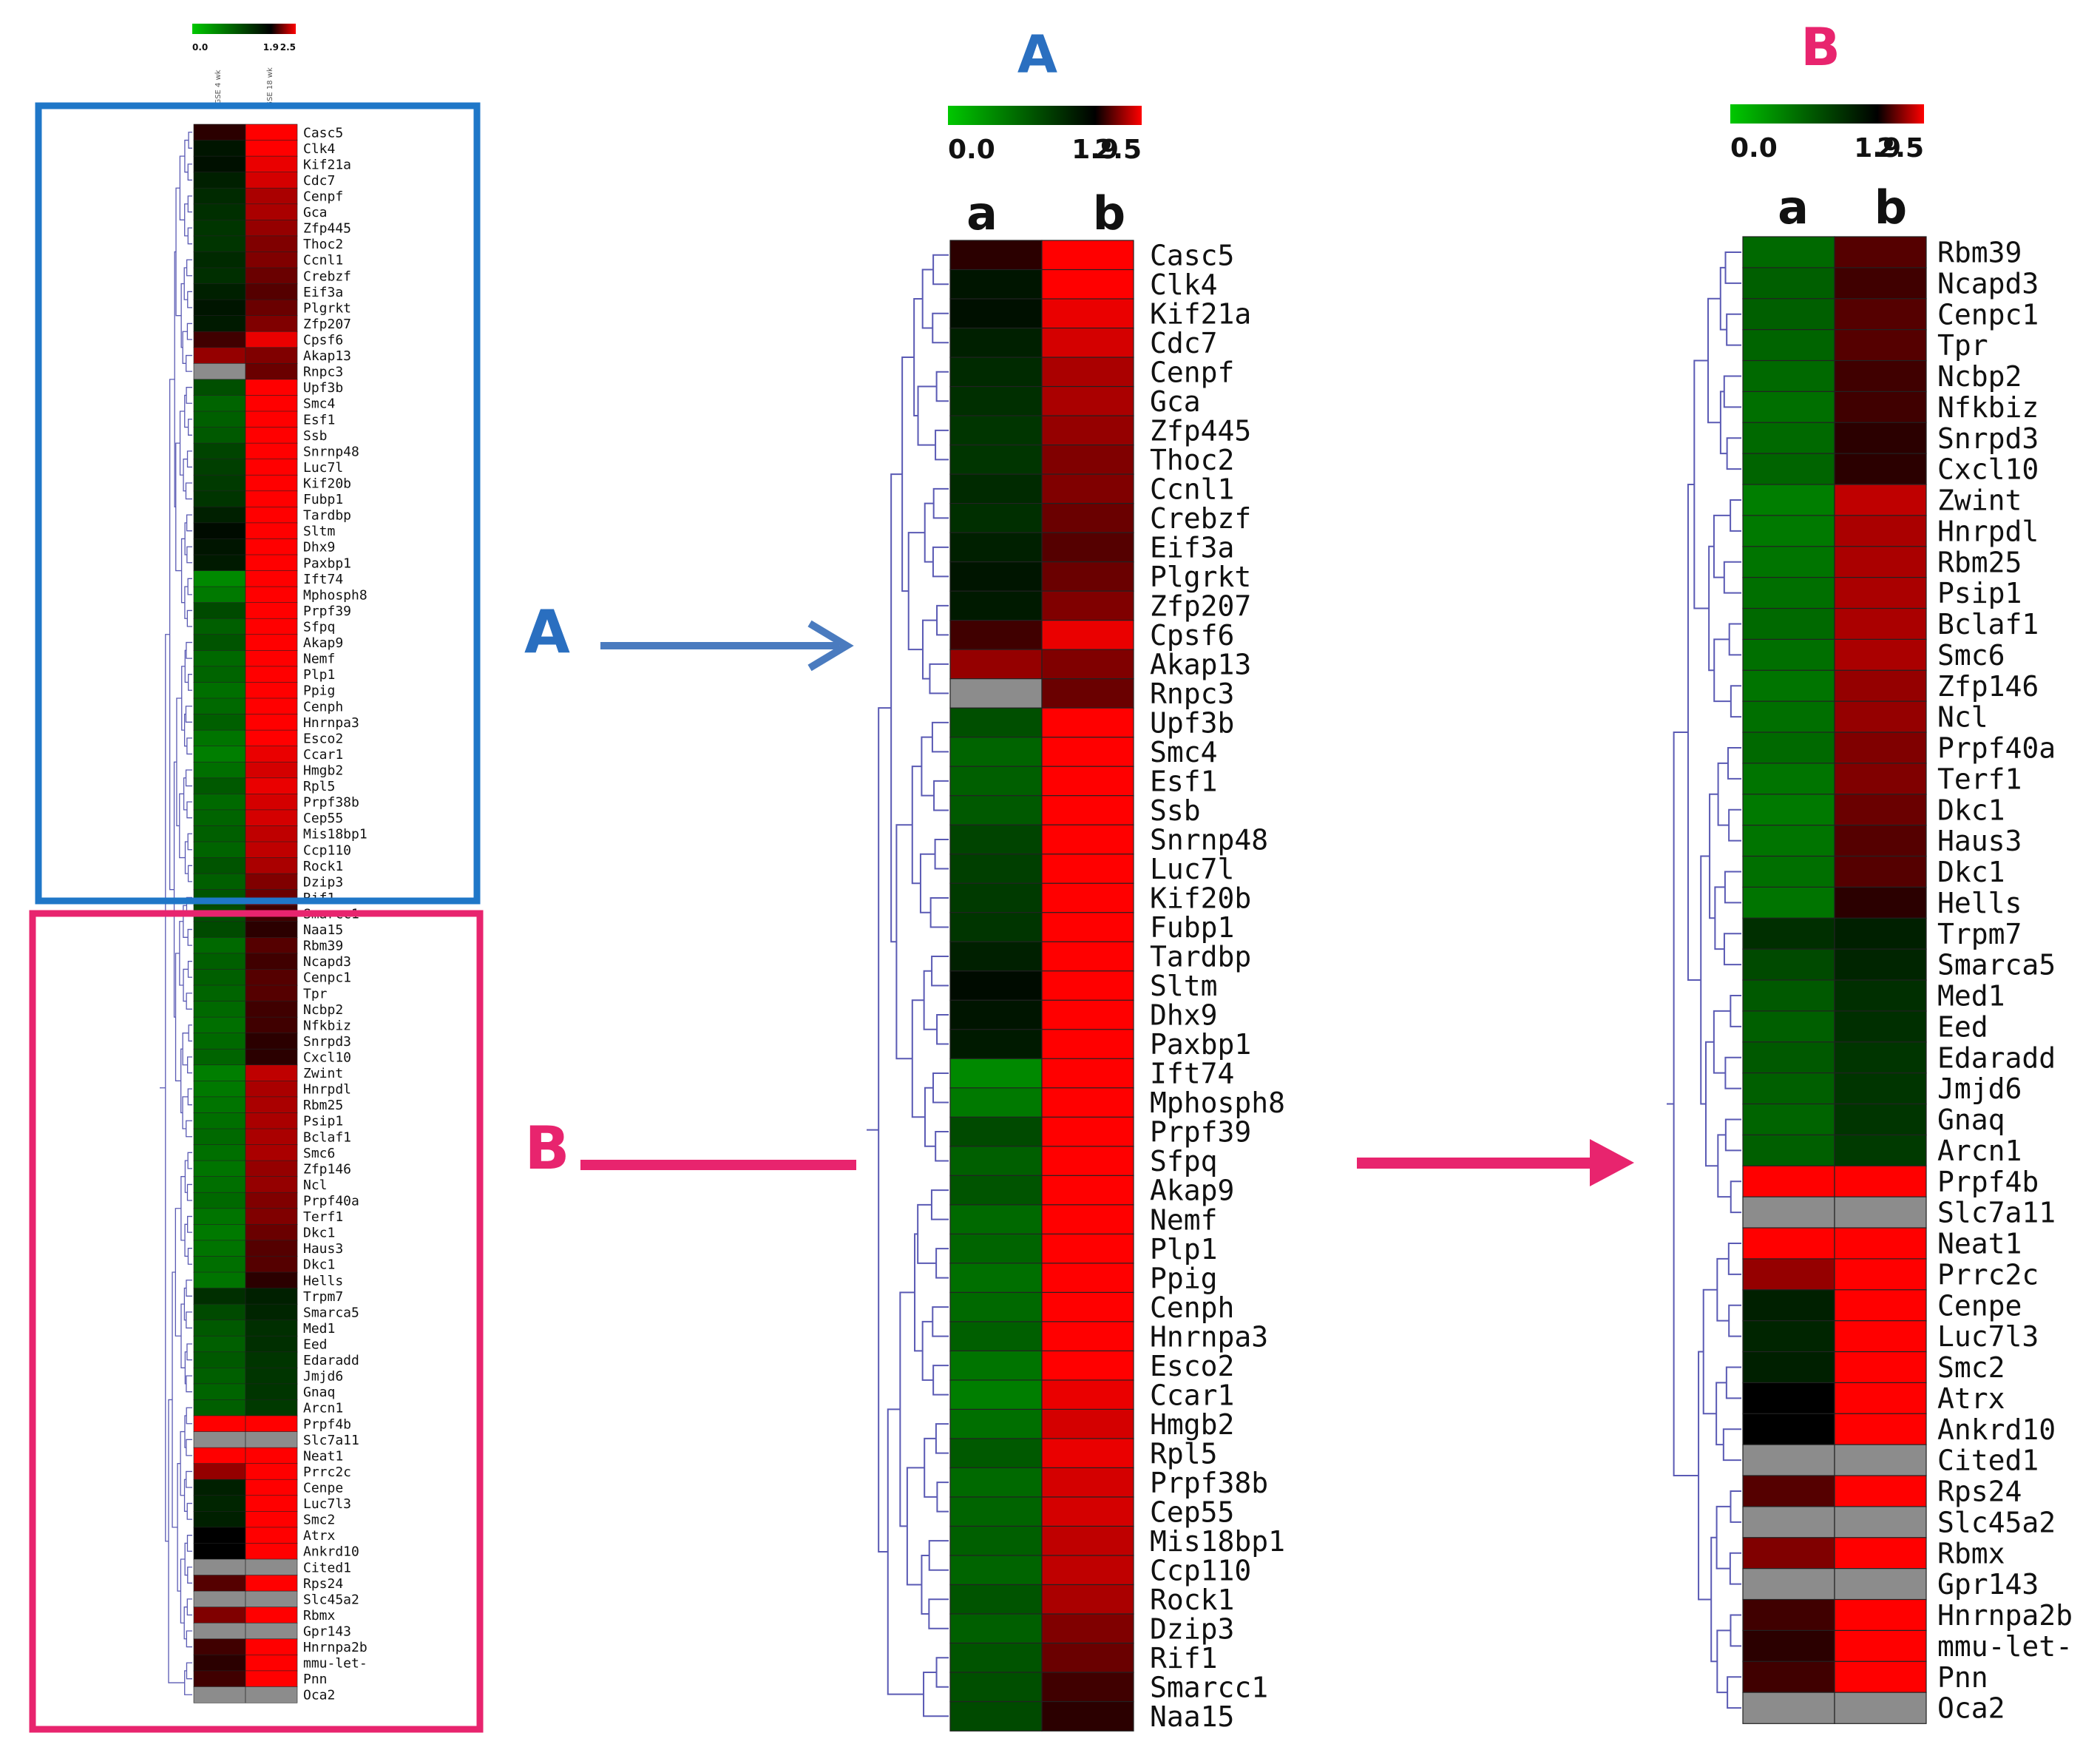 This screenshot has height=1750, width=2100. Describe the element at coordinates (1217, 1542) in the screenshot. I see `panel-a-gene-label: Mis18bp1` at that location.